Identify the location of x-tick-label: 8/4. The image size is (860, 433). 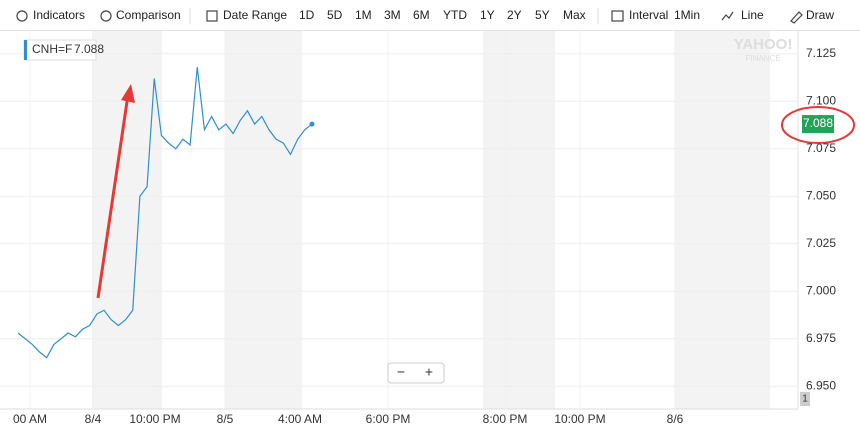
(93, 419).